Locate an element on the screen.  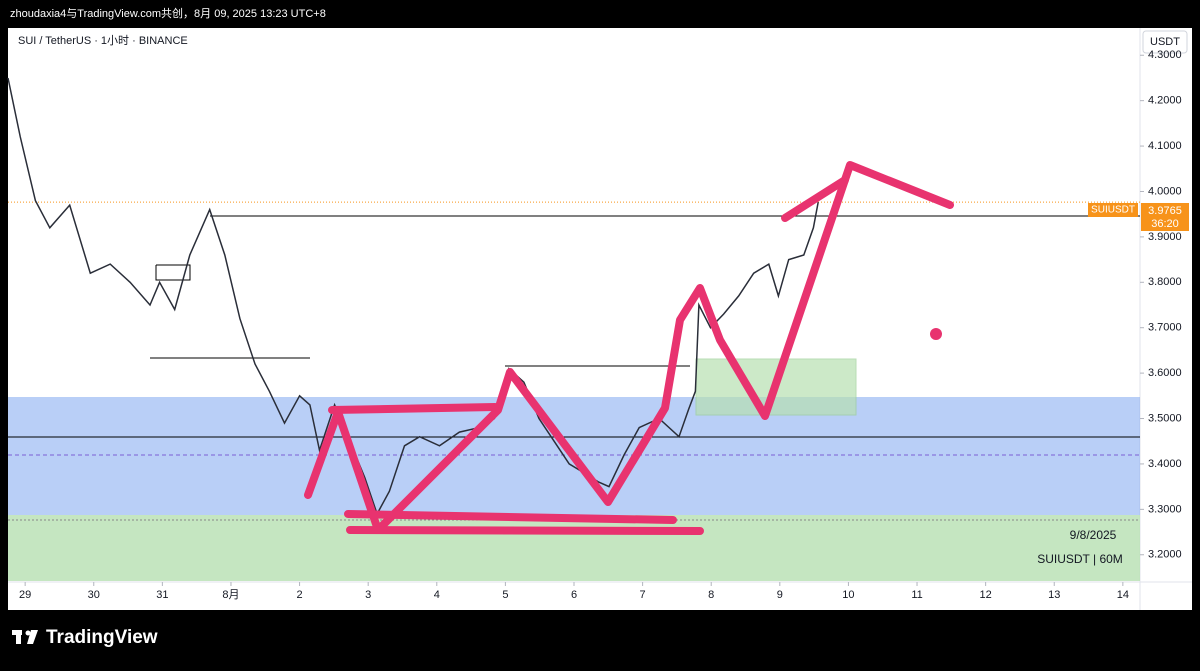
y-tick-label: 3.8000 is located at coordinates (1165, 282).